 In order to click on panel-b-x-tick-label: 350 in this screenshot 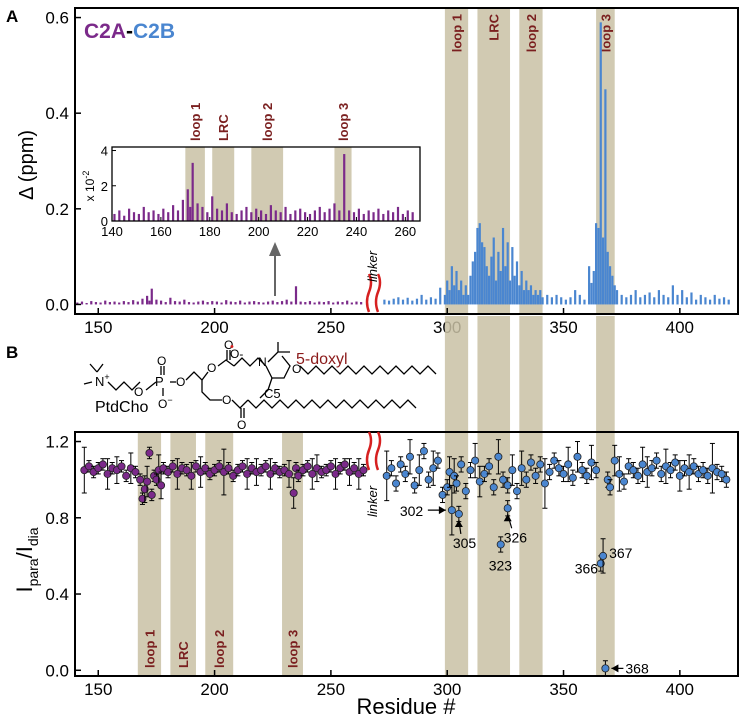, I will do `click(563, 689)`.